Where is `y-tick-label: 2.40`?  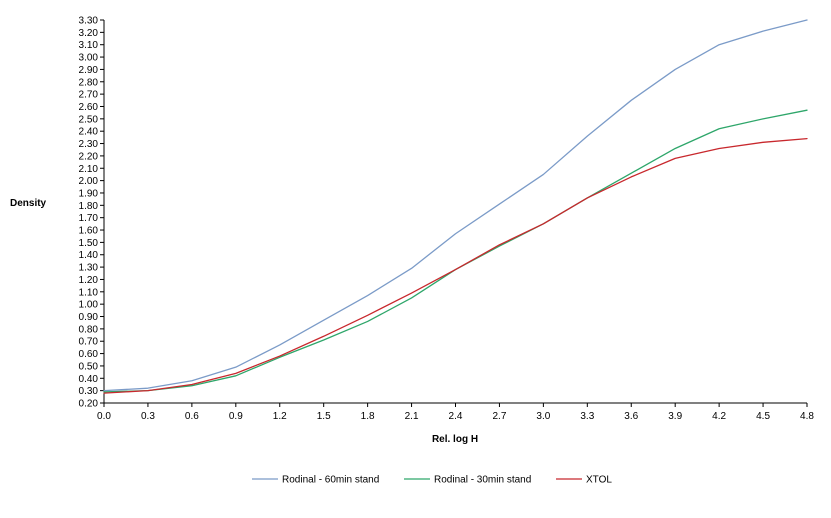
y-tick-label: 2.40 is located at coordinates (89, 132).